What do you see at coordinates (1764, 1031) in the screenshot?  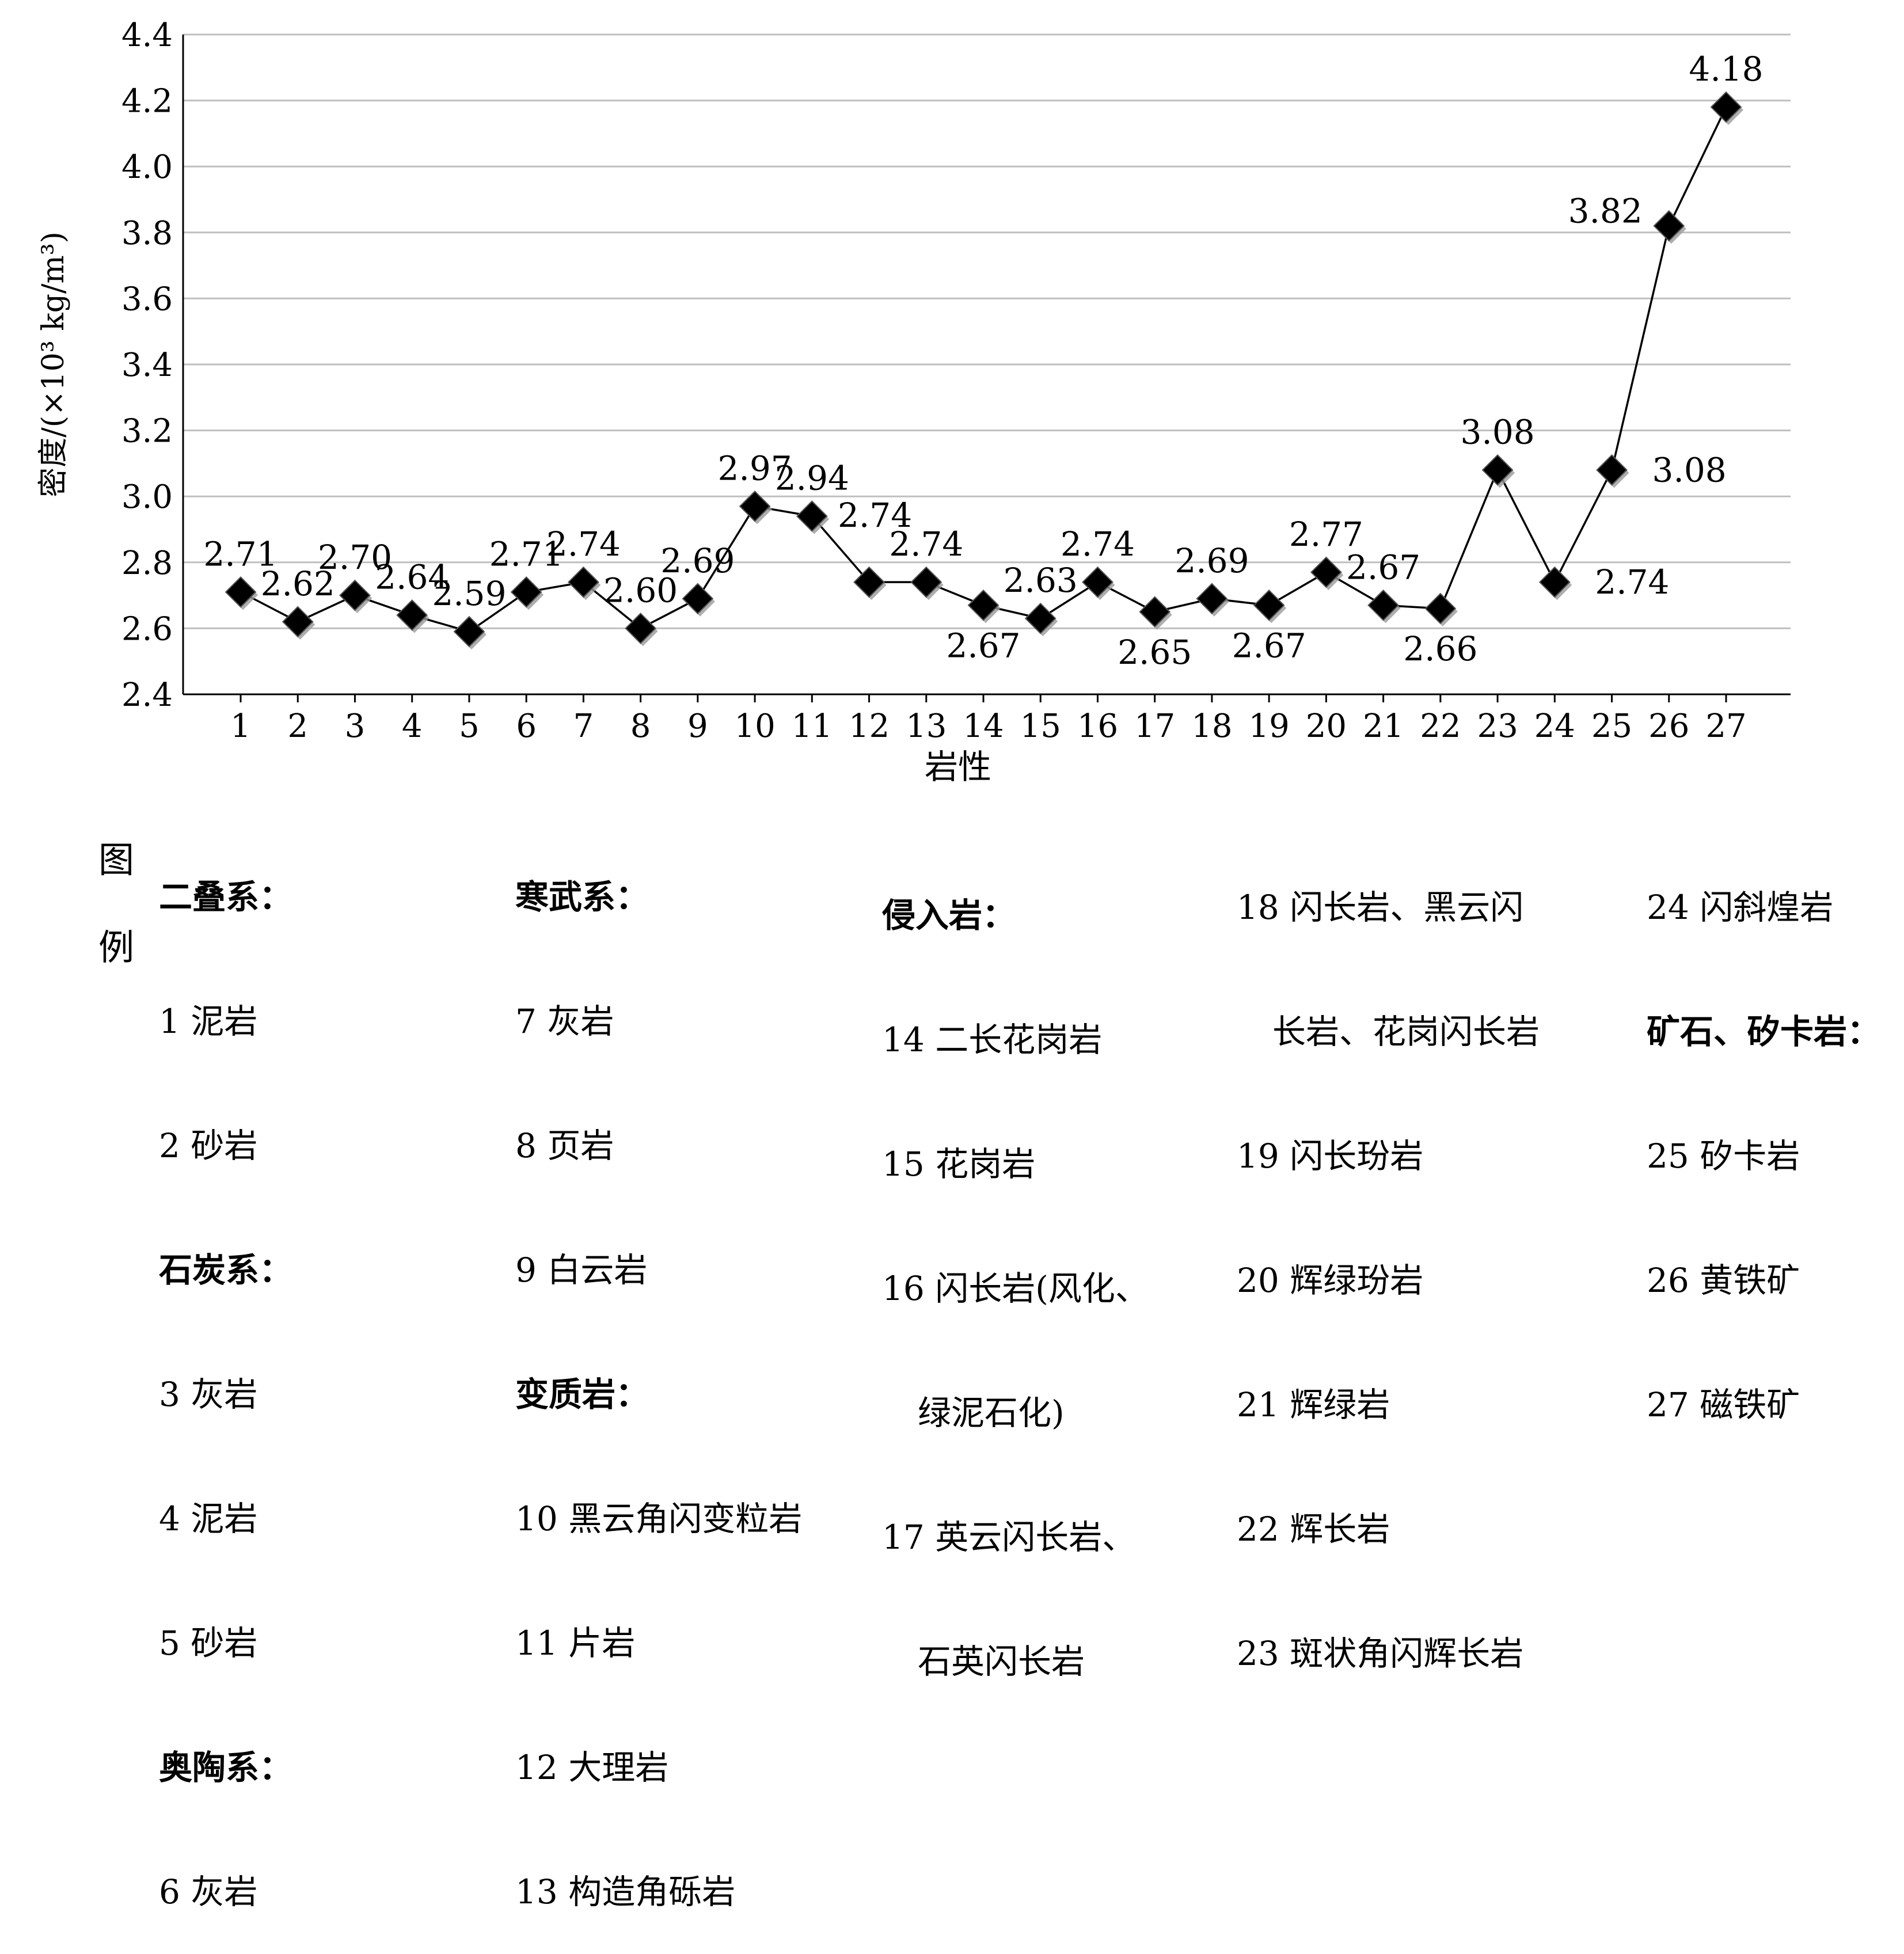 I see `legend-group-header: 矿石、矽卡岩：` at bounding box center [1764, 1031].